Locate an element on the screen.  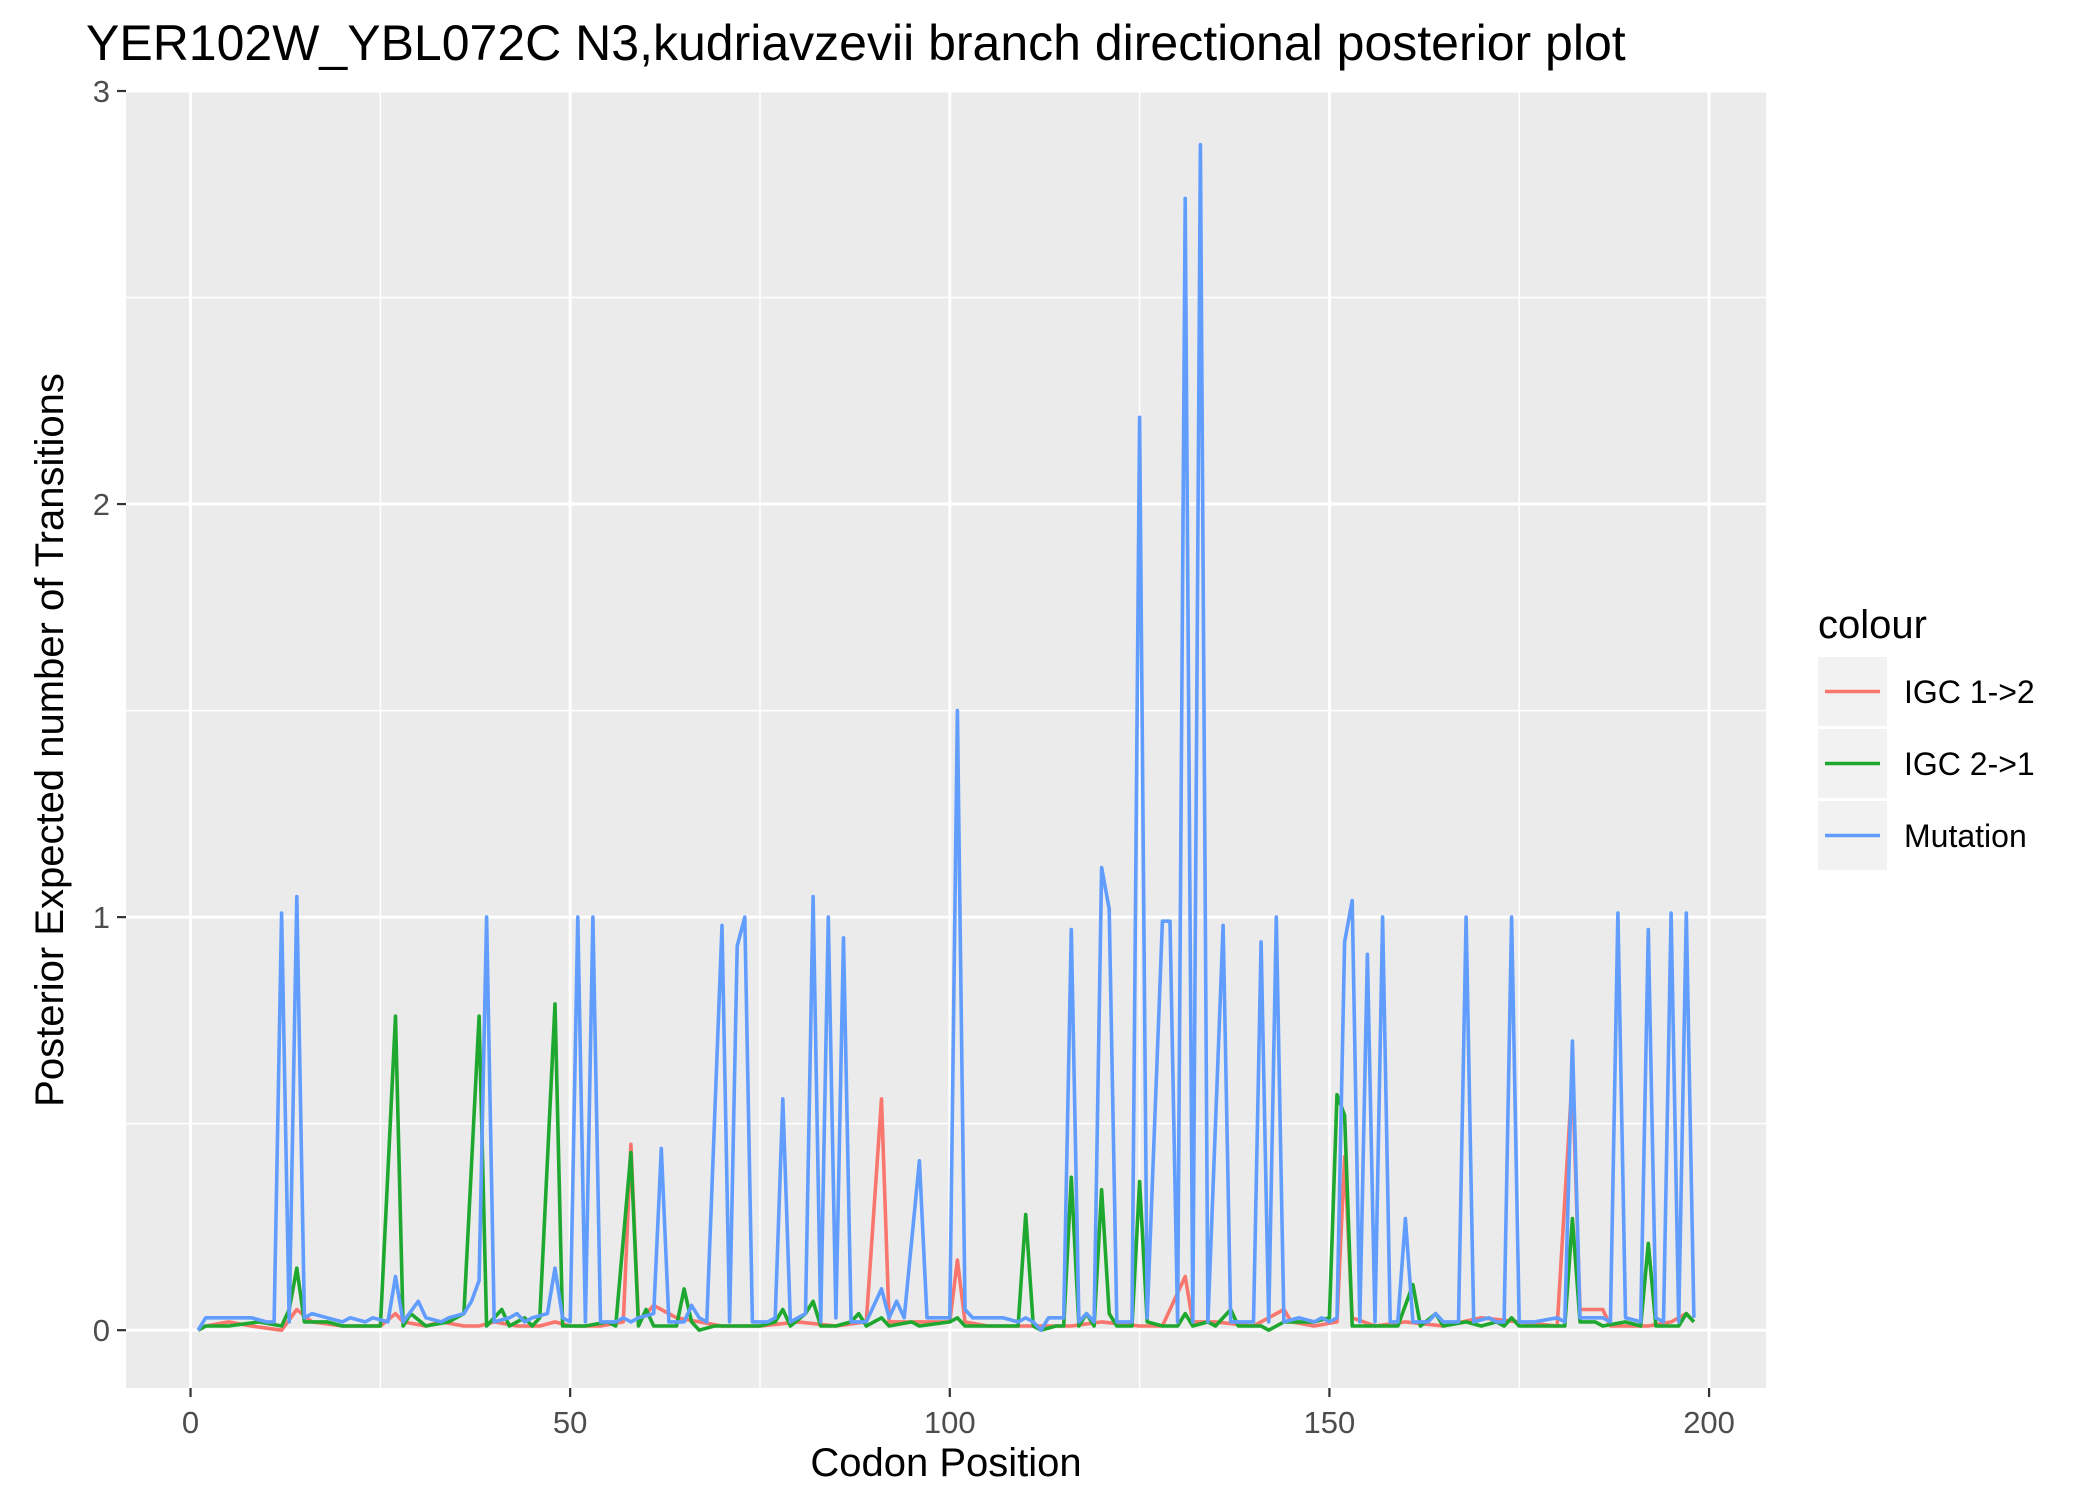
legend-item: IGC 1->2 is located at coordinates (1926, 691).